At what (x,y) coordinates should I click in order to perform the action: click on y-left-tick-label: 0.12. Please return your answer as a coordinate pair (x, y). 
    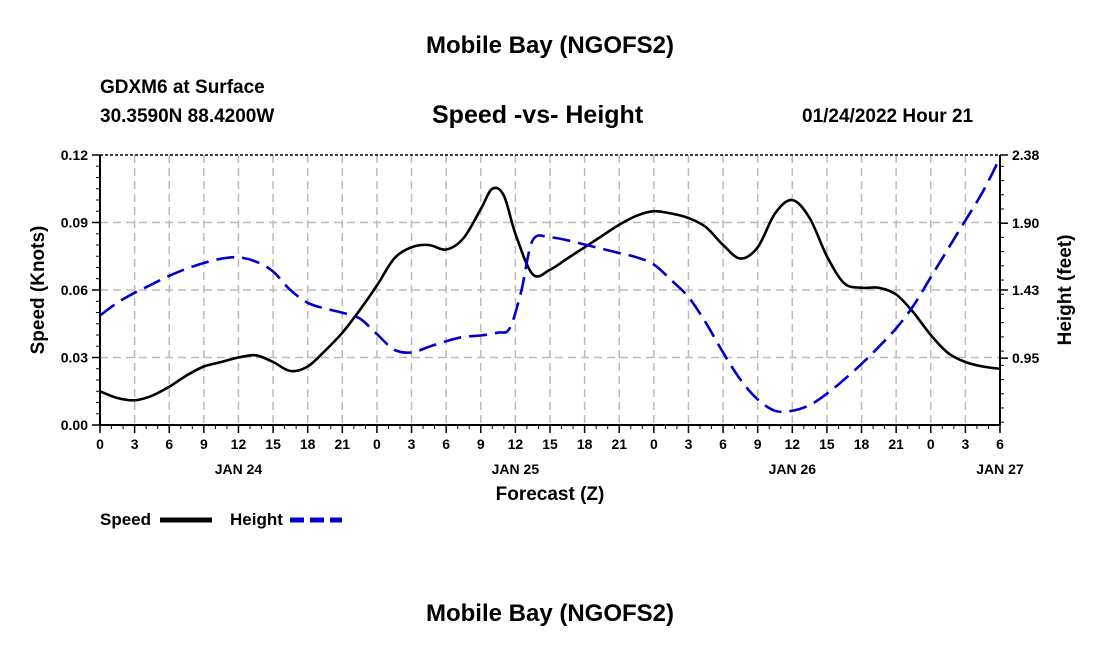
    Looking at the image, I should click on (74, 155).